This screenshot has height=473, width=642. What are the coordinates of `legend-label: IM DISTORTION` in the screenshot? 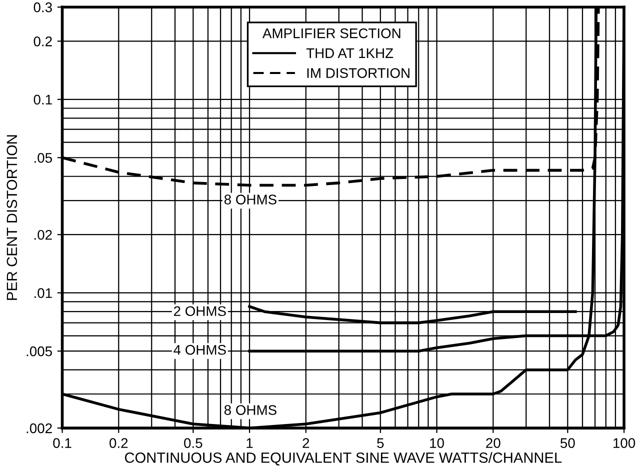 It's located at (358, 73).